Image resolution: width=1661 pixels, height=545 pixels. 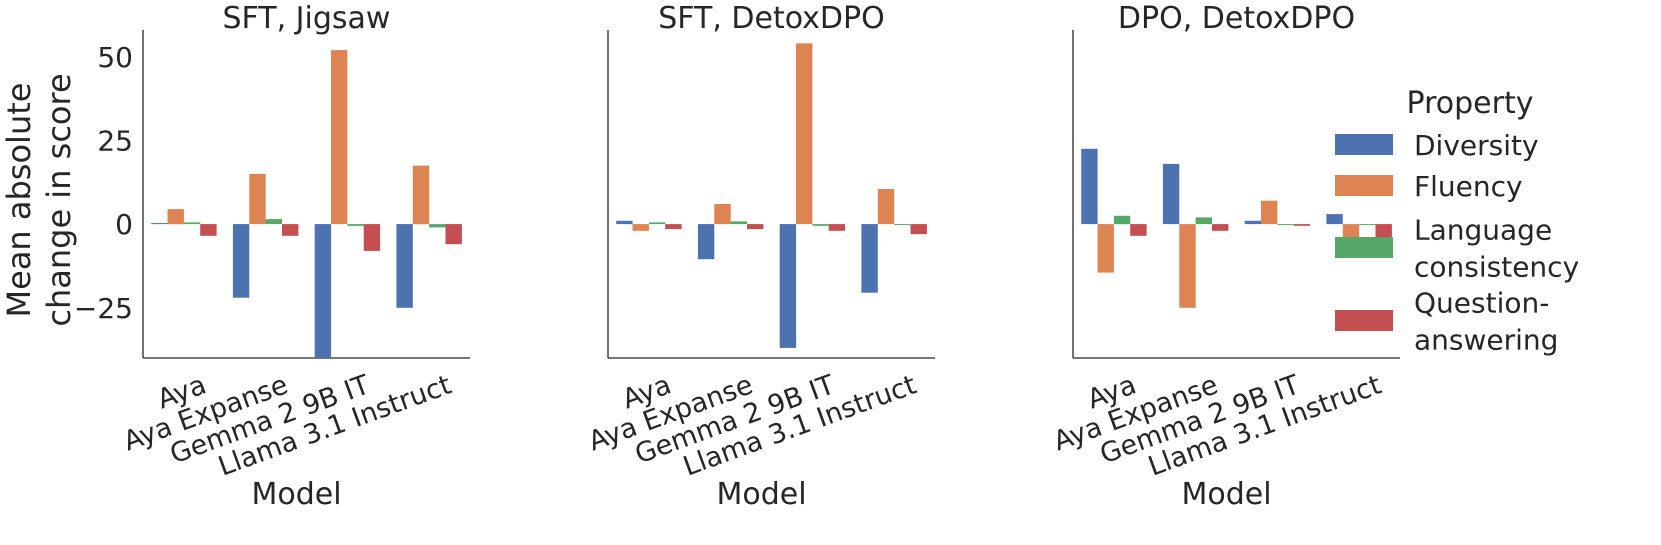 What do you see at coordinates (771, 18) in the screenshot?
I see `panel-title: SFT, DetoxDPO` at bounding box center [771, 18].